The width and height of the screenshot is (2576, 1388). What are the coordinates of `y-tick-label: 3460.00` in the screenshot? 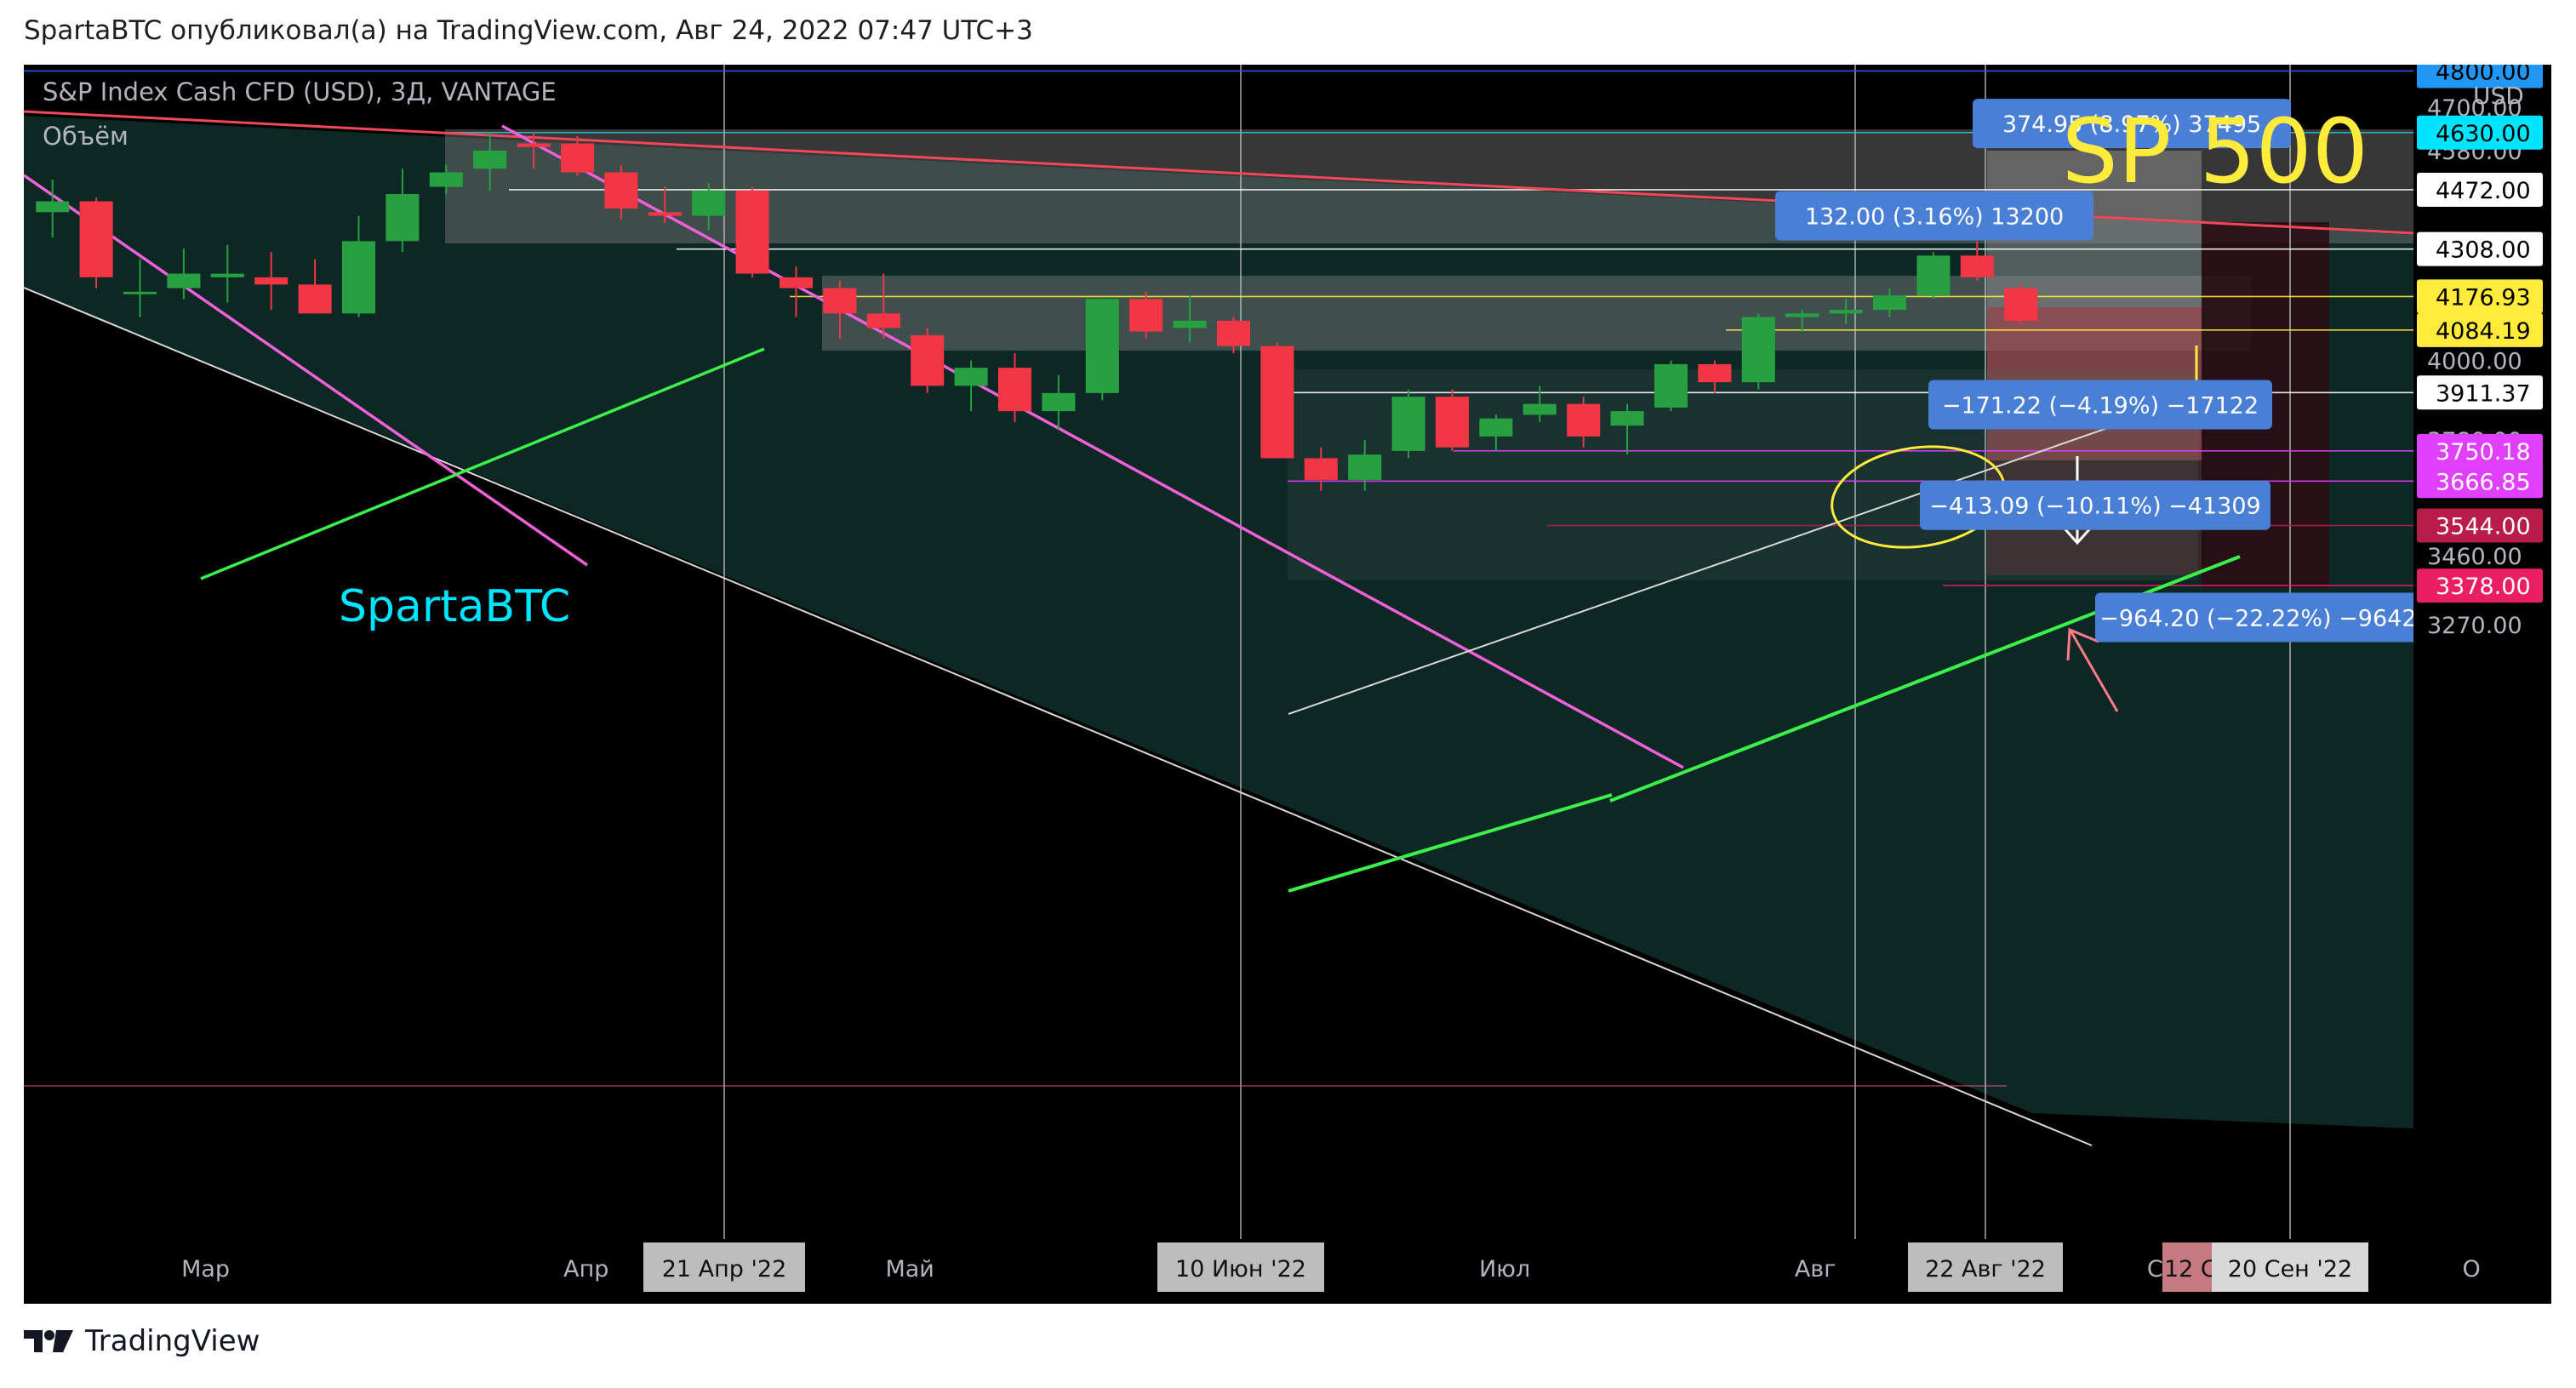 It's located at (2474, 557).